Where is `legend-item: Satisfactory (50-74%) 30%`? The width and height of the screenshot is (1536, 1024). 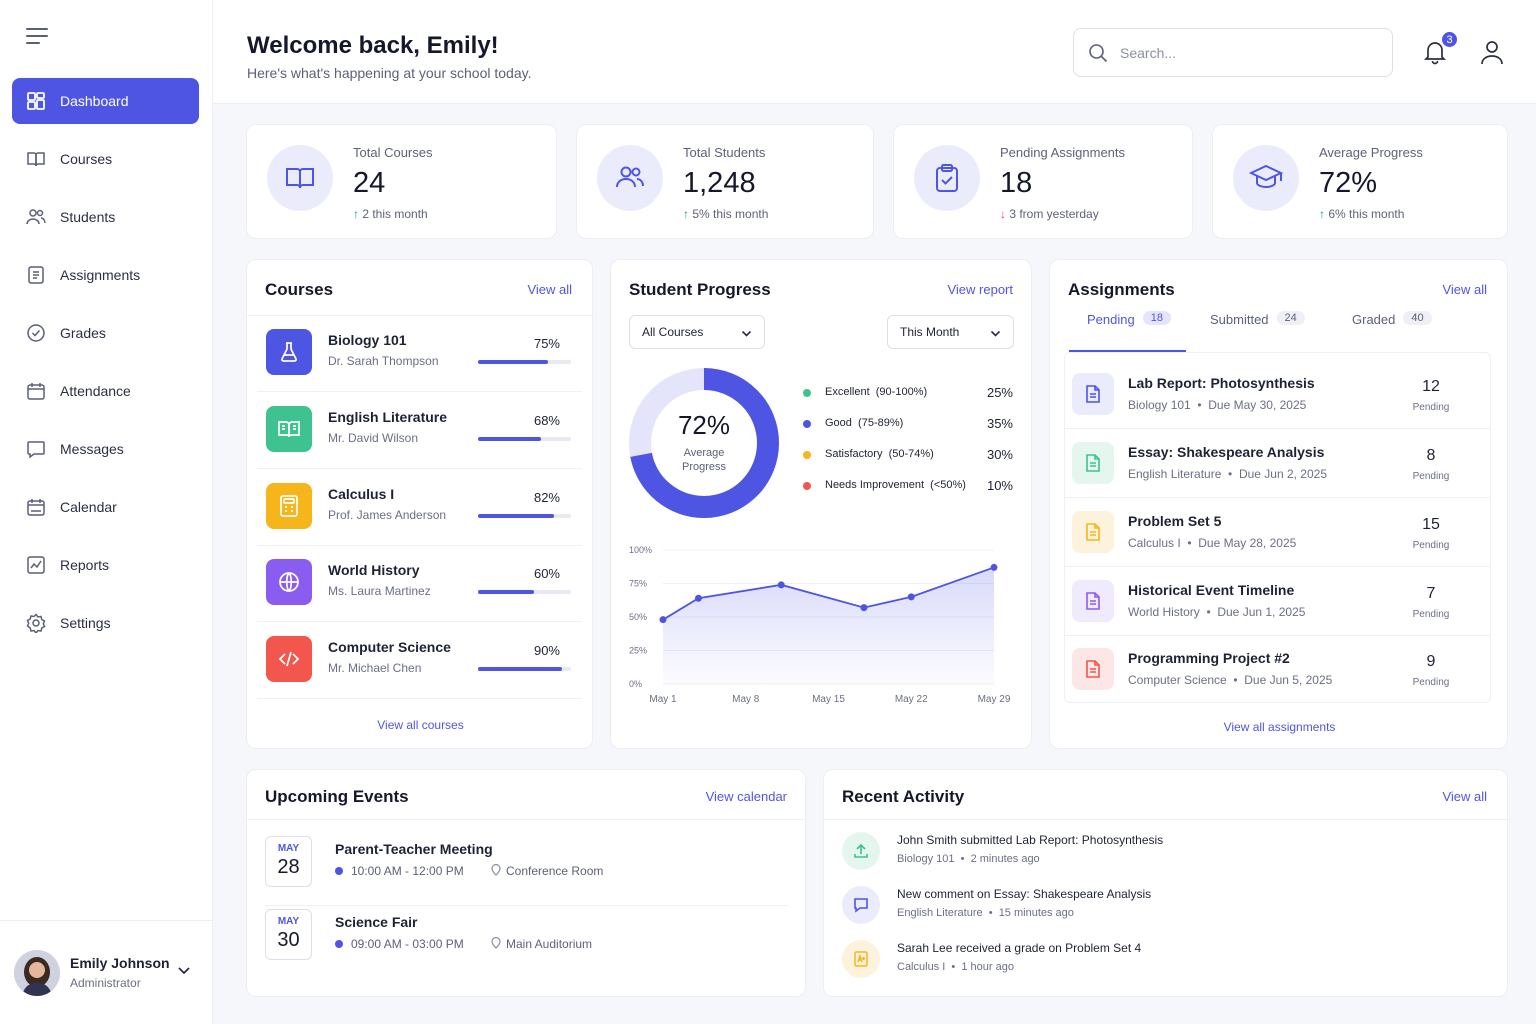 legend-item: Satisfactory (50-74%) 30% is located at coordinates (907, 457).